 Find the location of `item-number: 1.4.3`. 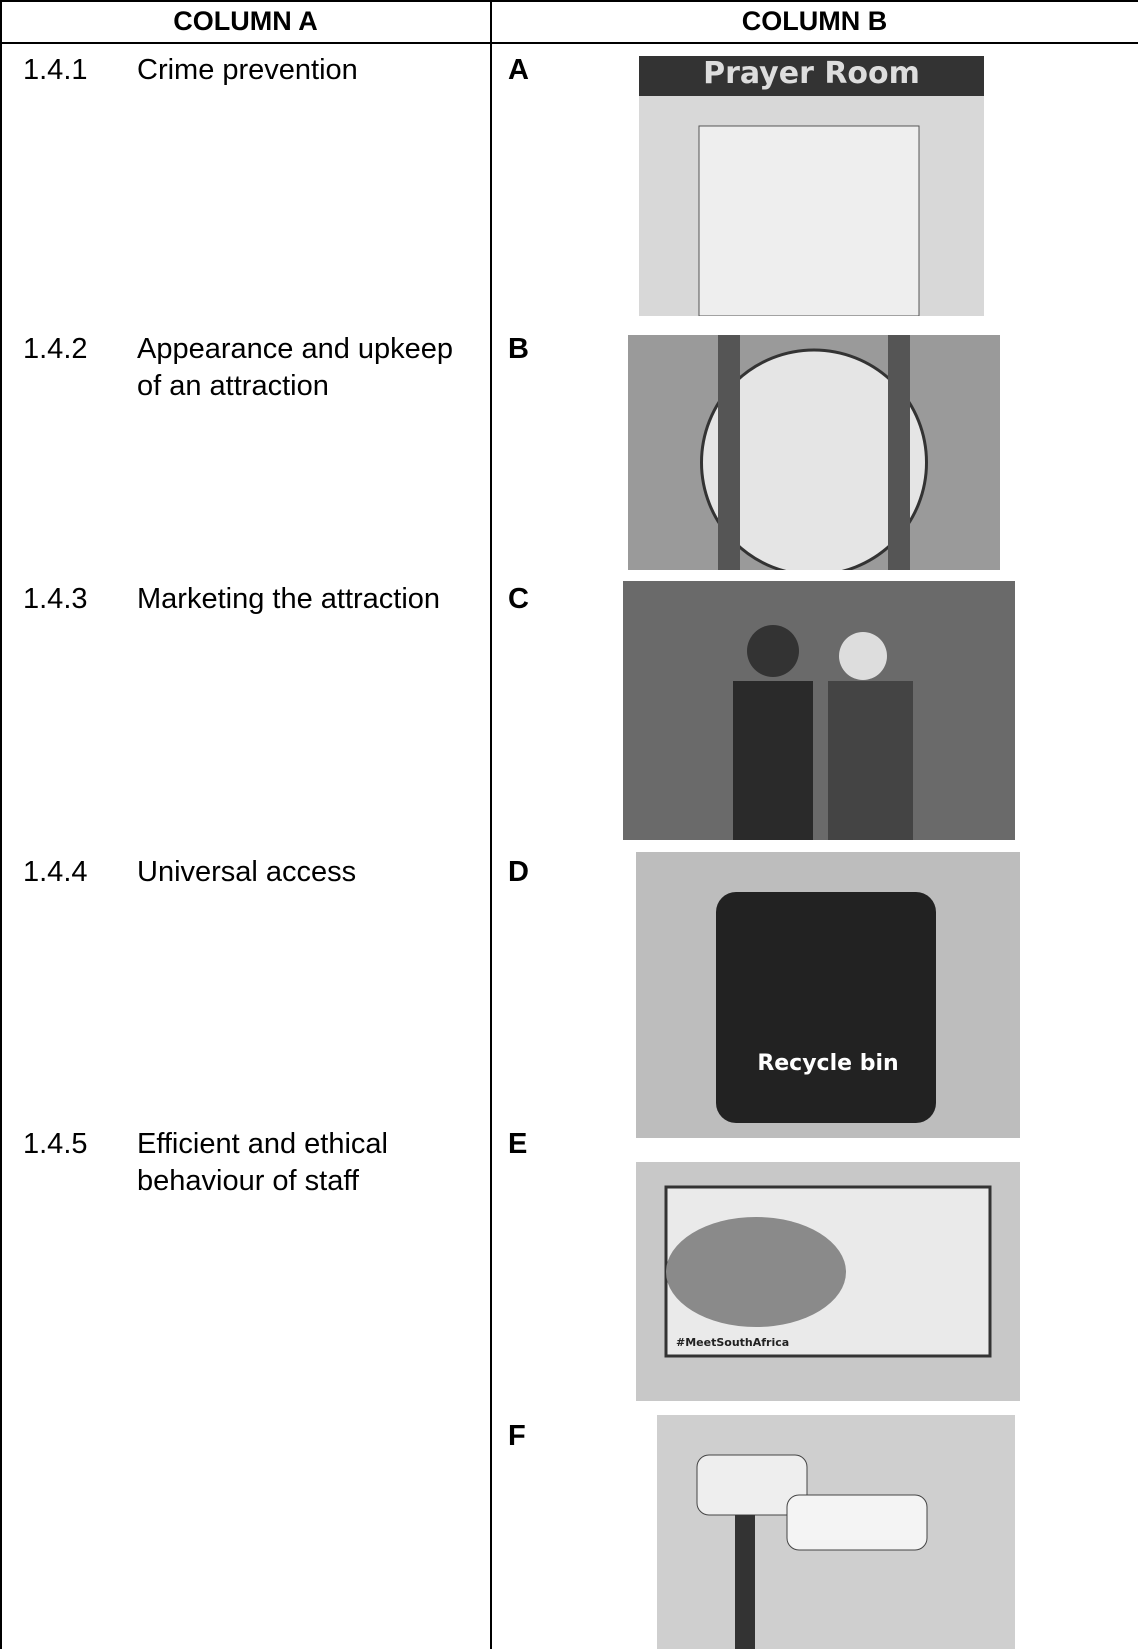

item-number: 1.4.3 is located at coordinates (55, 599).